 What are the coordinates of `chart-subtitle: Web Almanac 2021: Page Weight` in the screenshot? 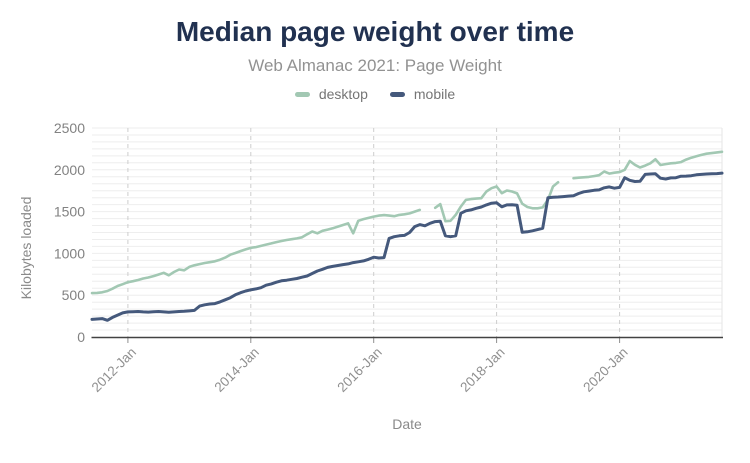 It's located at (375, 65).